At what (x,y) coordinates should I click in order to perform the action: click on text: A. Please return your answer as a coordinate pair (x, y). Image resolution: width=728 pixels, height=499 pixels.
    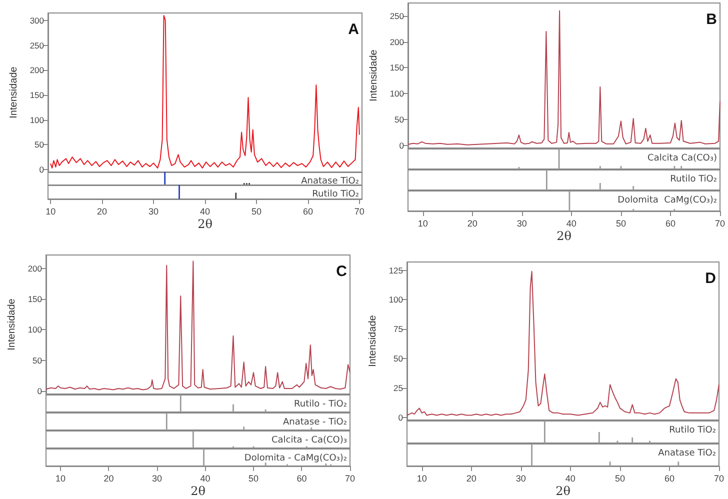
    Looking at the image, I should click on (354, 29).